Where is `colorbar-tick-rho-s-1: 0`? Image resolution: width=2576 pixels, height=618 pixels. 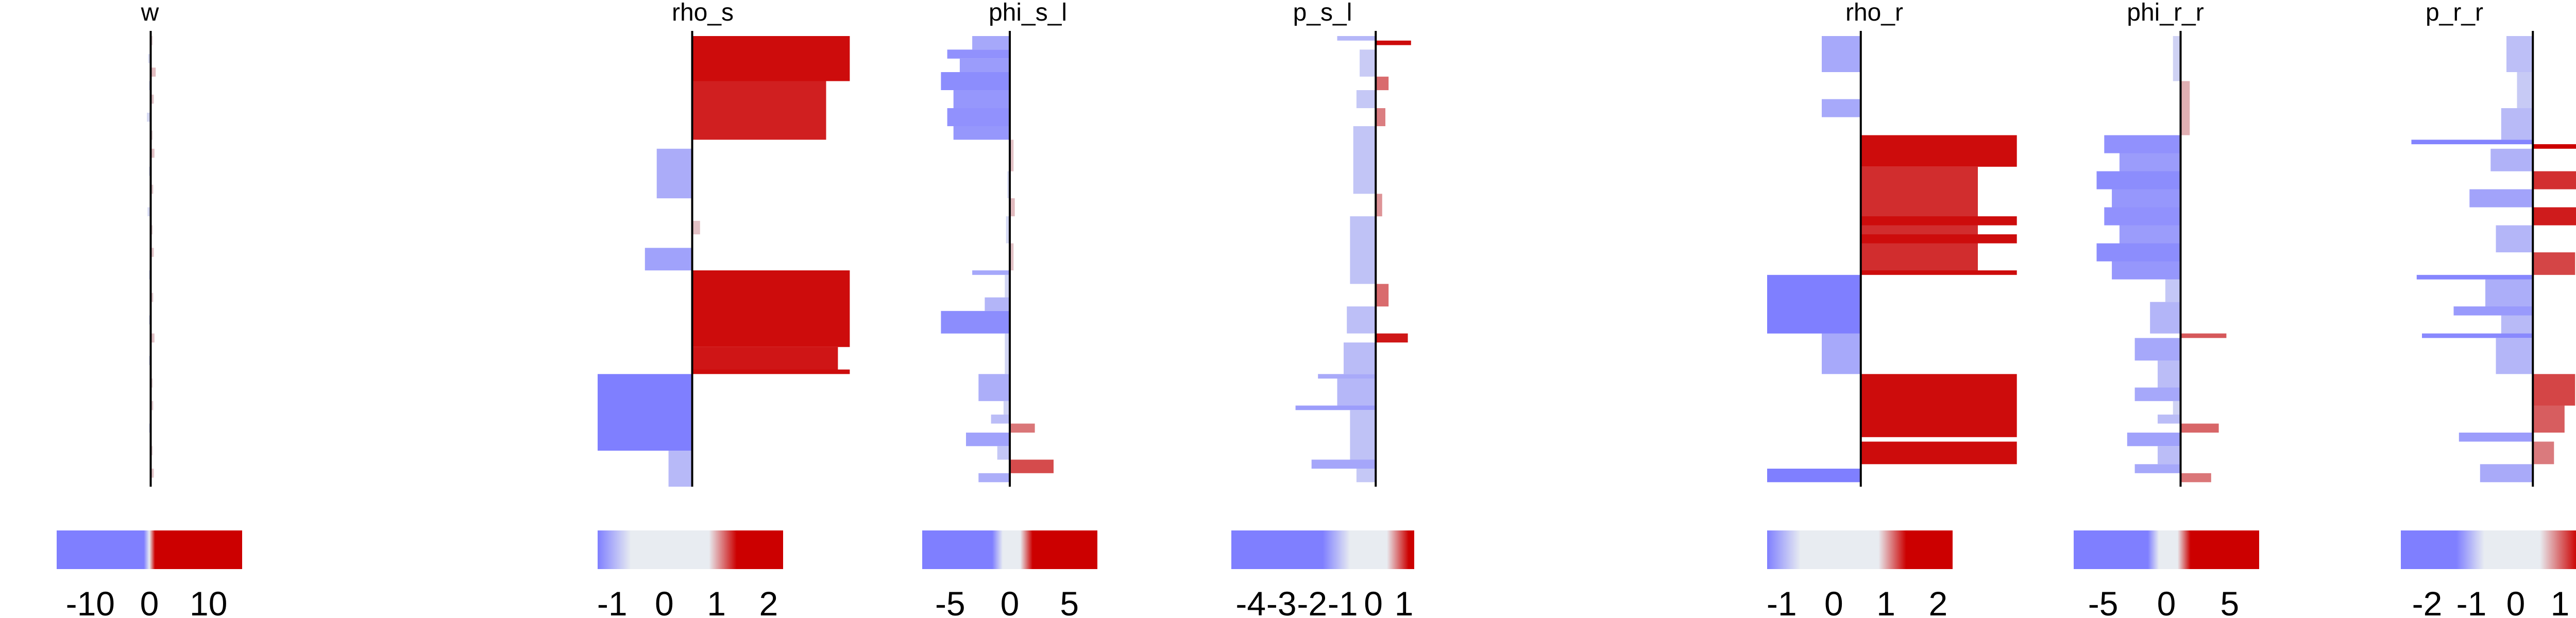
colorbar-tick-rho-s-1: 0 is located at coordinates (664, 601).